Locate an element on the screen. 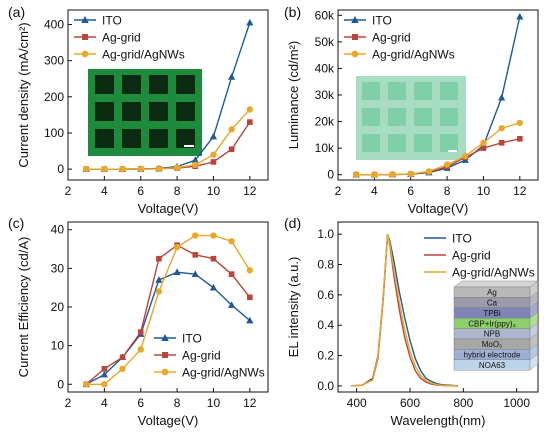  device-layer-label: NOA63 is located at coordinates (492, 365).